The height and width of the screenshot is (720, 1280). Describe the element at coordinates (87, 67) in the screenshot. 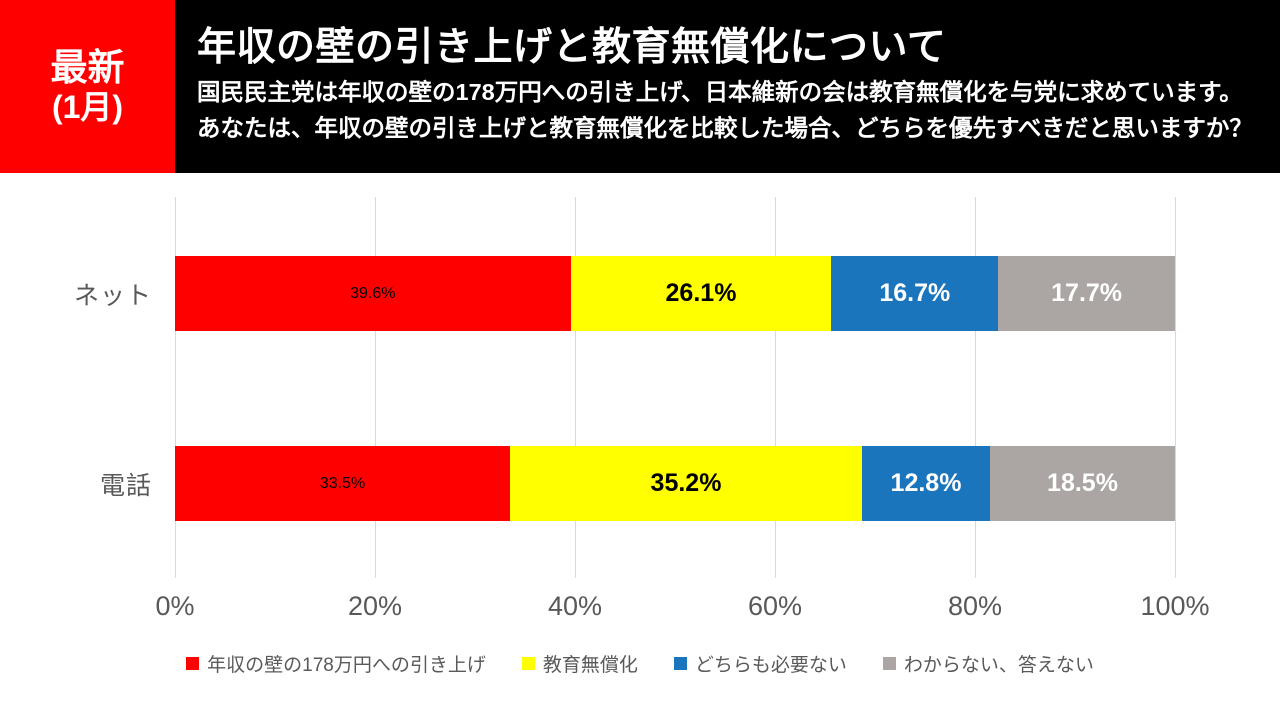

I see `badge-line1: 最新` at that location.